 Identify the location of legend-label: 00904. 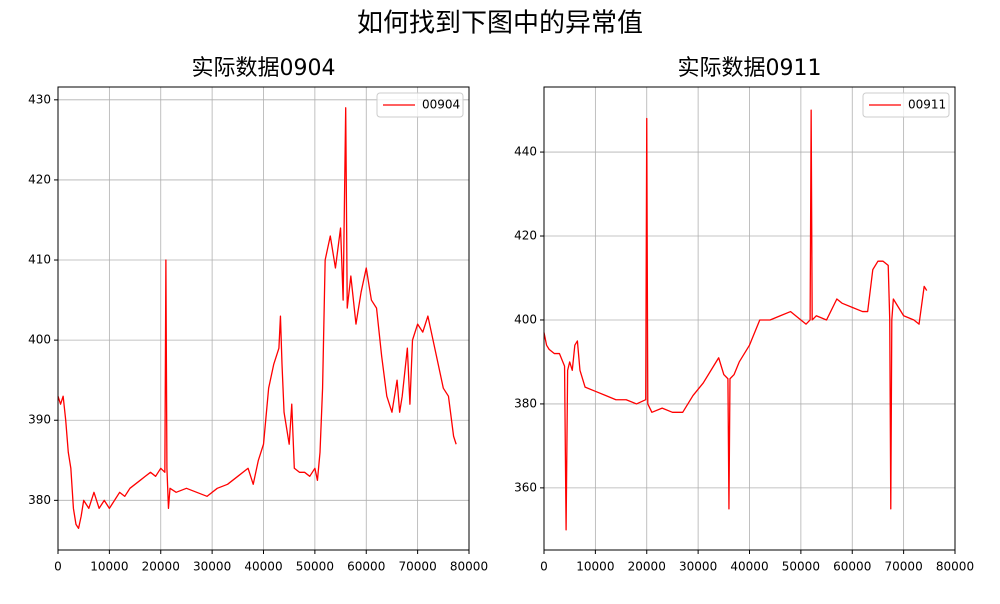
(441, 105).